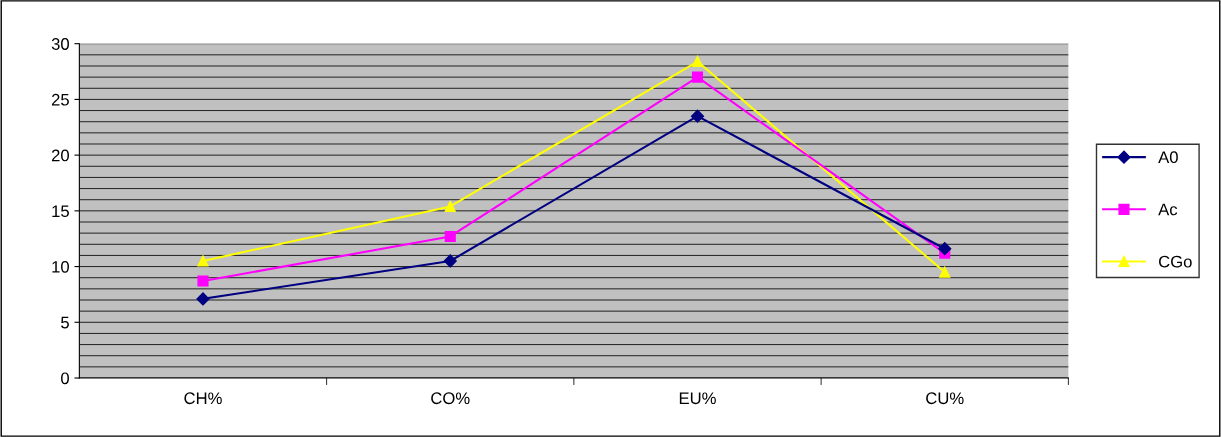  Describe the element at coordinates (60, 99) in the screenshot. I see `y-tick-label: 25` at that location.